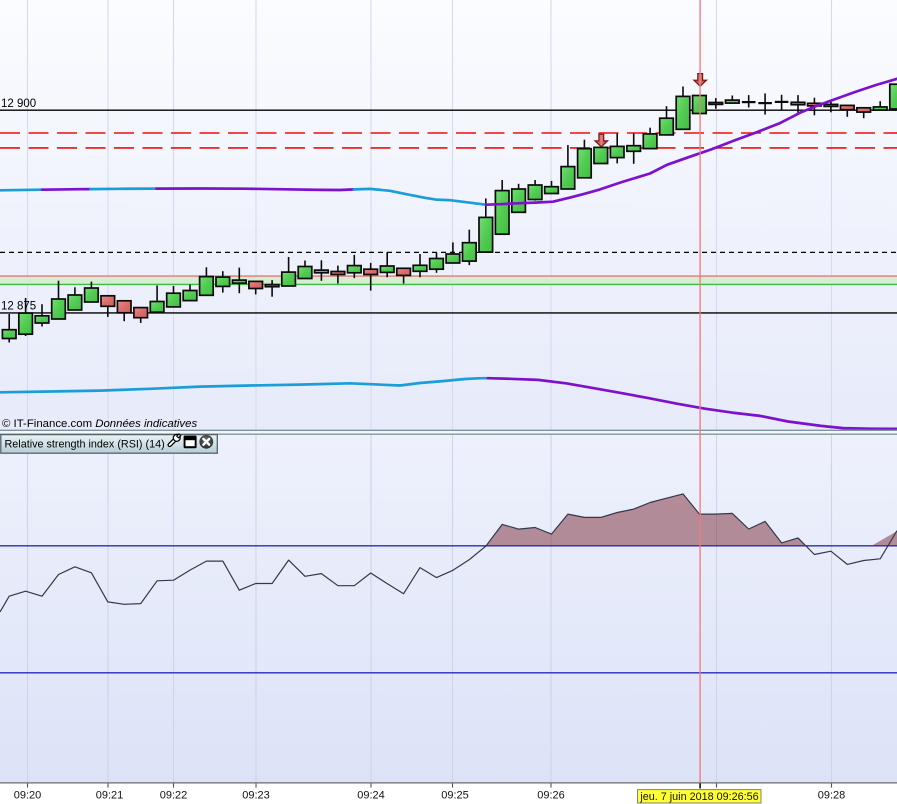  What do you see at coordinates (18, 307) in the screenshot?
I see `svg-text: 12 875` at bounding box center [18, 307].